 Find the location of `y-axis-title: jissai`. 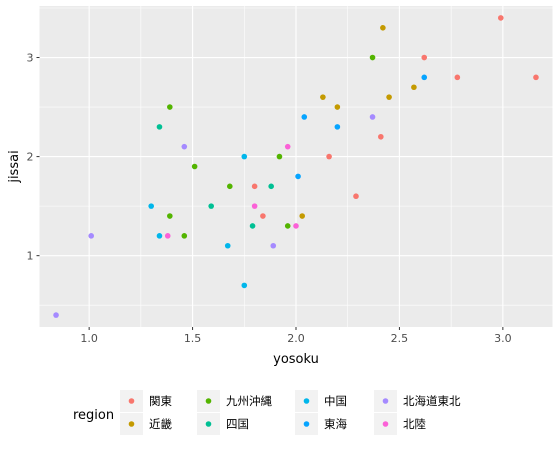

y-axis-title: jissai is located at coordinates (14, 166).